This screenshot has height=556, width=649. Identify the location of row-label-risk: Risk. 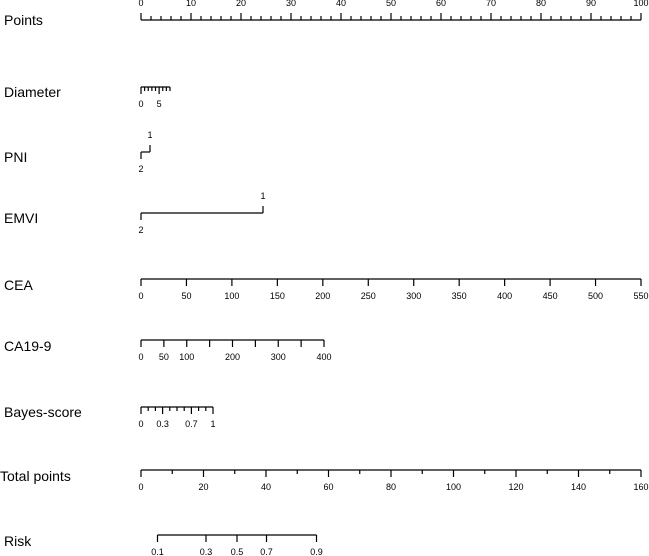
(18, 541).